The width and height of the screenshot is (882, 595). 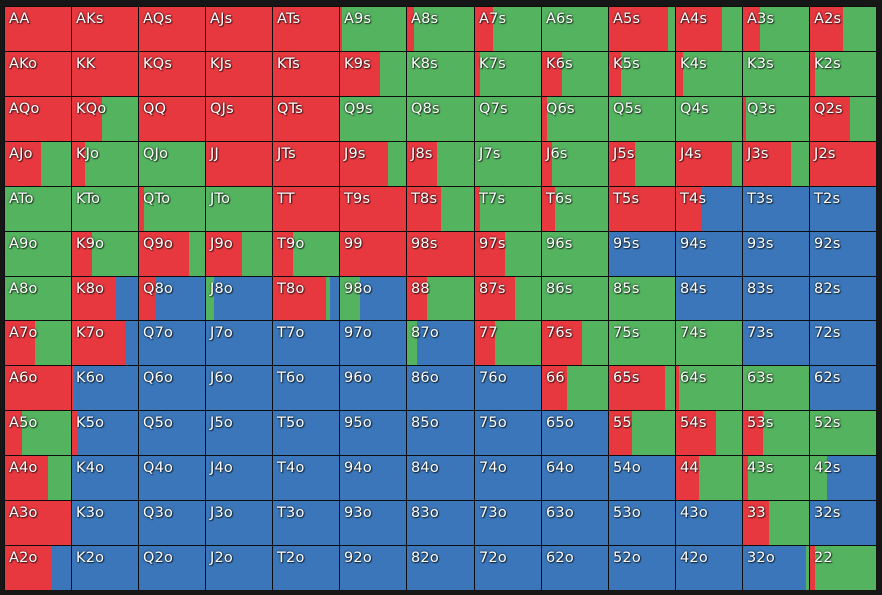 I want to click on hand-cell-k5s: K5s, so click(x=642, y=74).